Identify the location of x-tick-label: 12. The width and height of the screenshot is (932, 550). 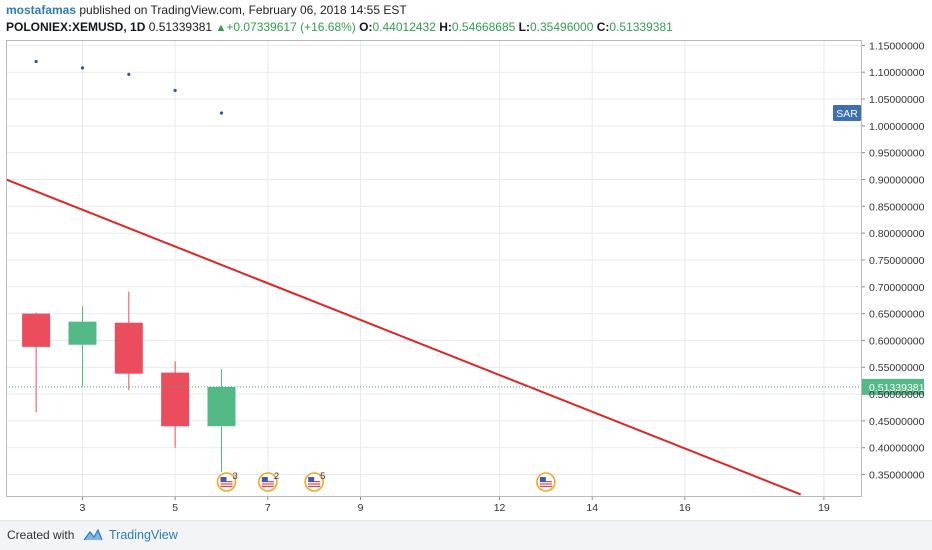
(500, 508).